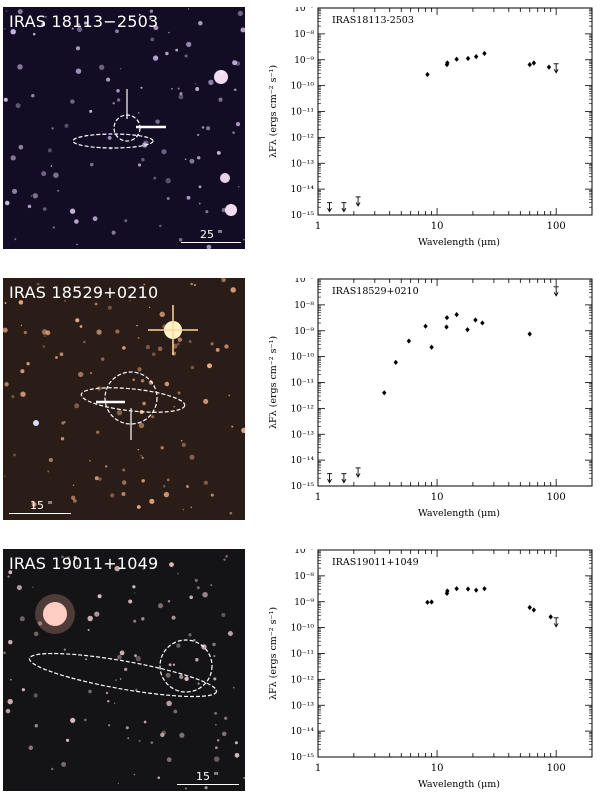  Describe the element at coordinates (303, 461) in the screenshot. I see `y-tick-label: 10⁻¹⁴` at that location.